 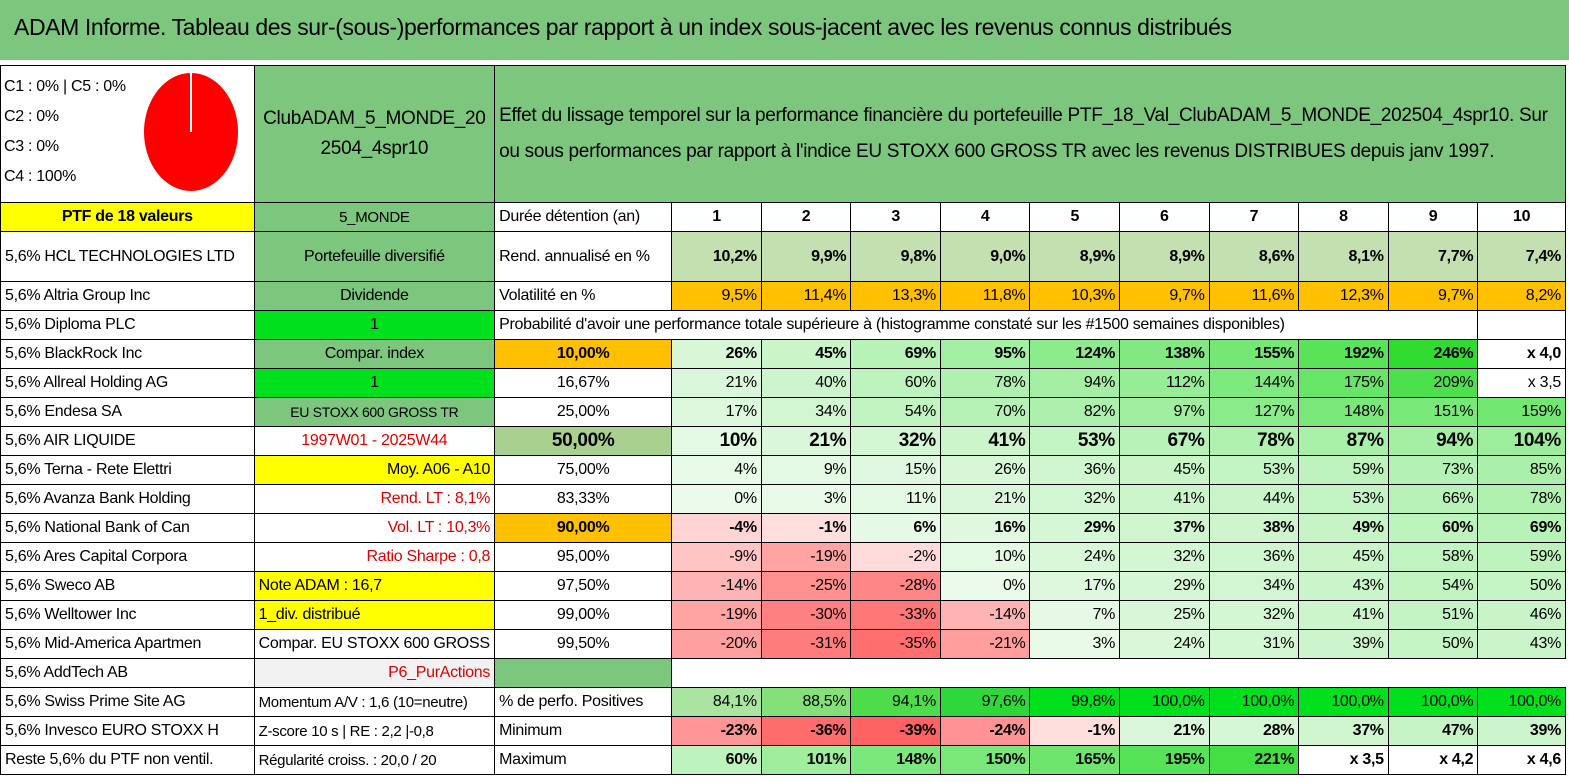 What do you see at coordinates (1075, 412) in the screenshot?
I see `prob-value: 82%` at bounding box center [1075, 412].